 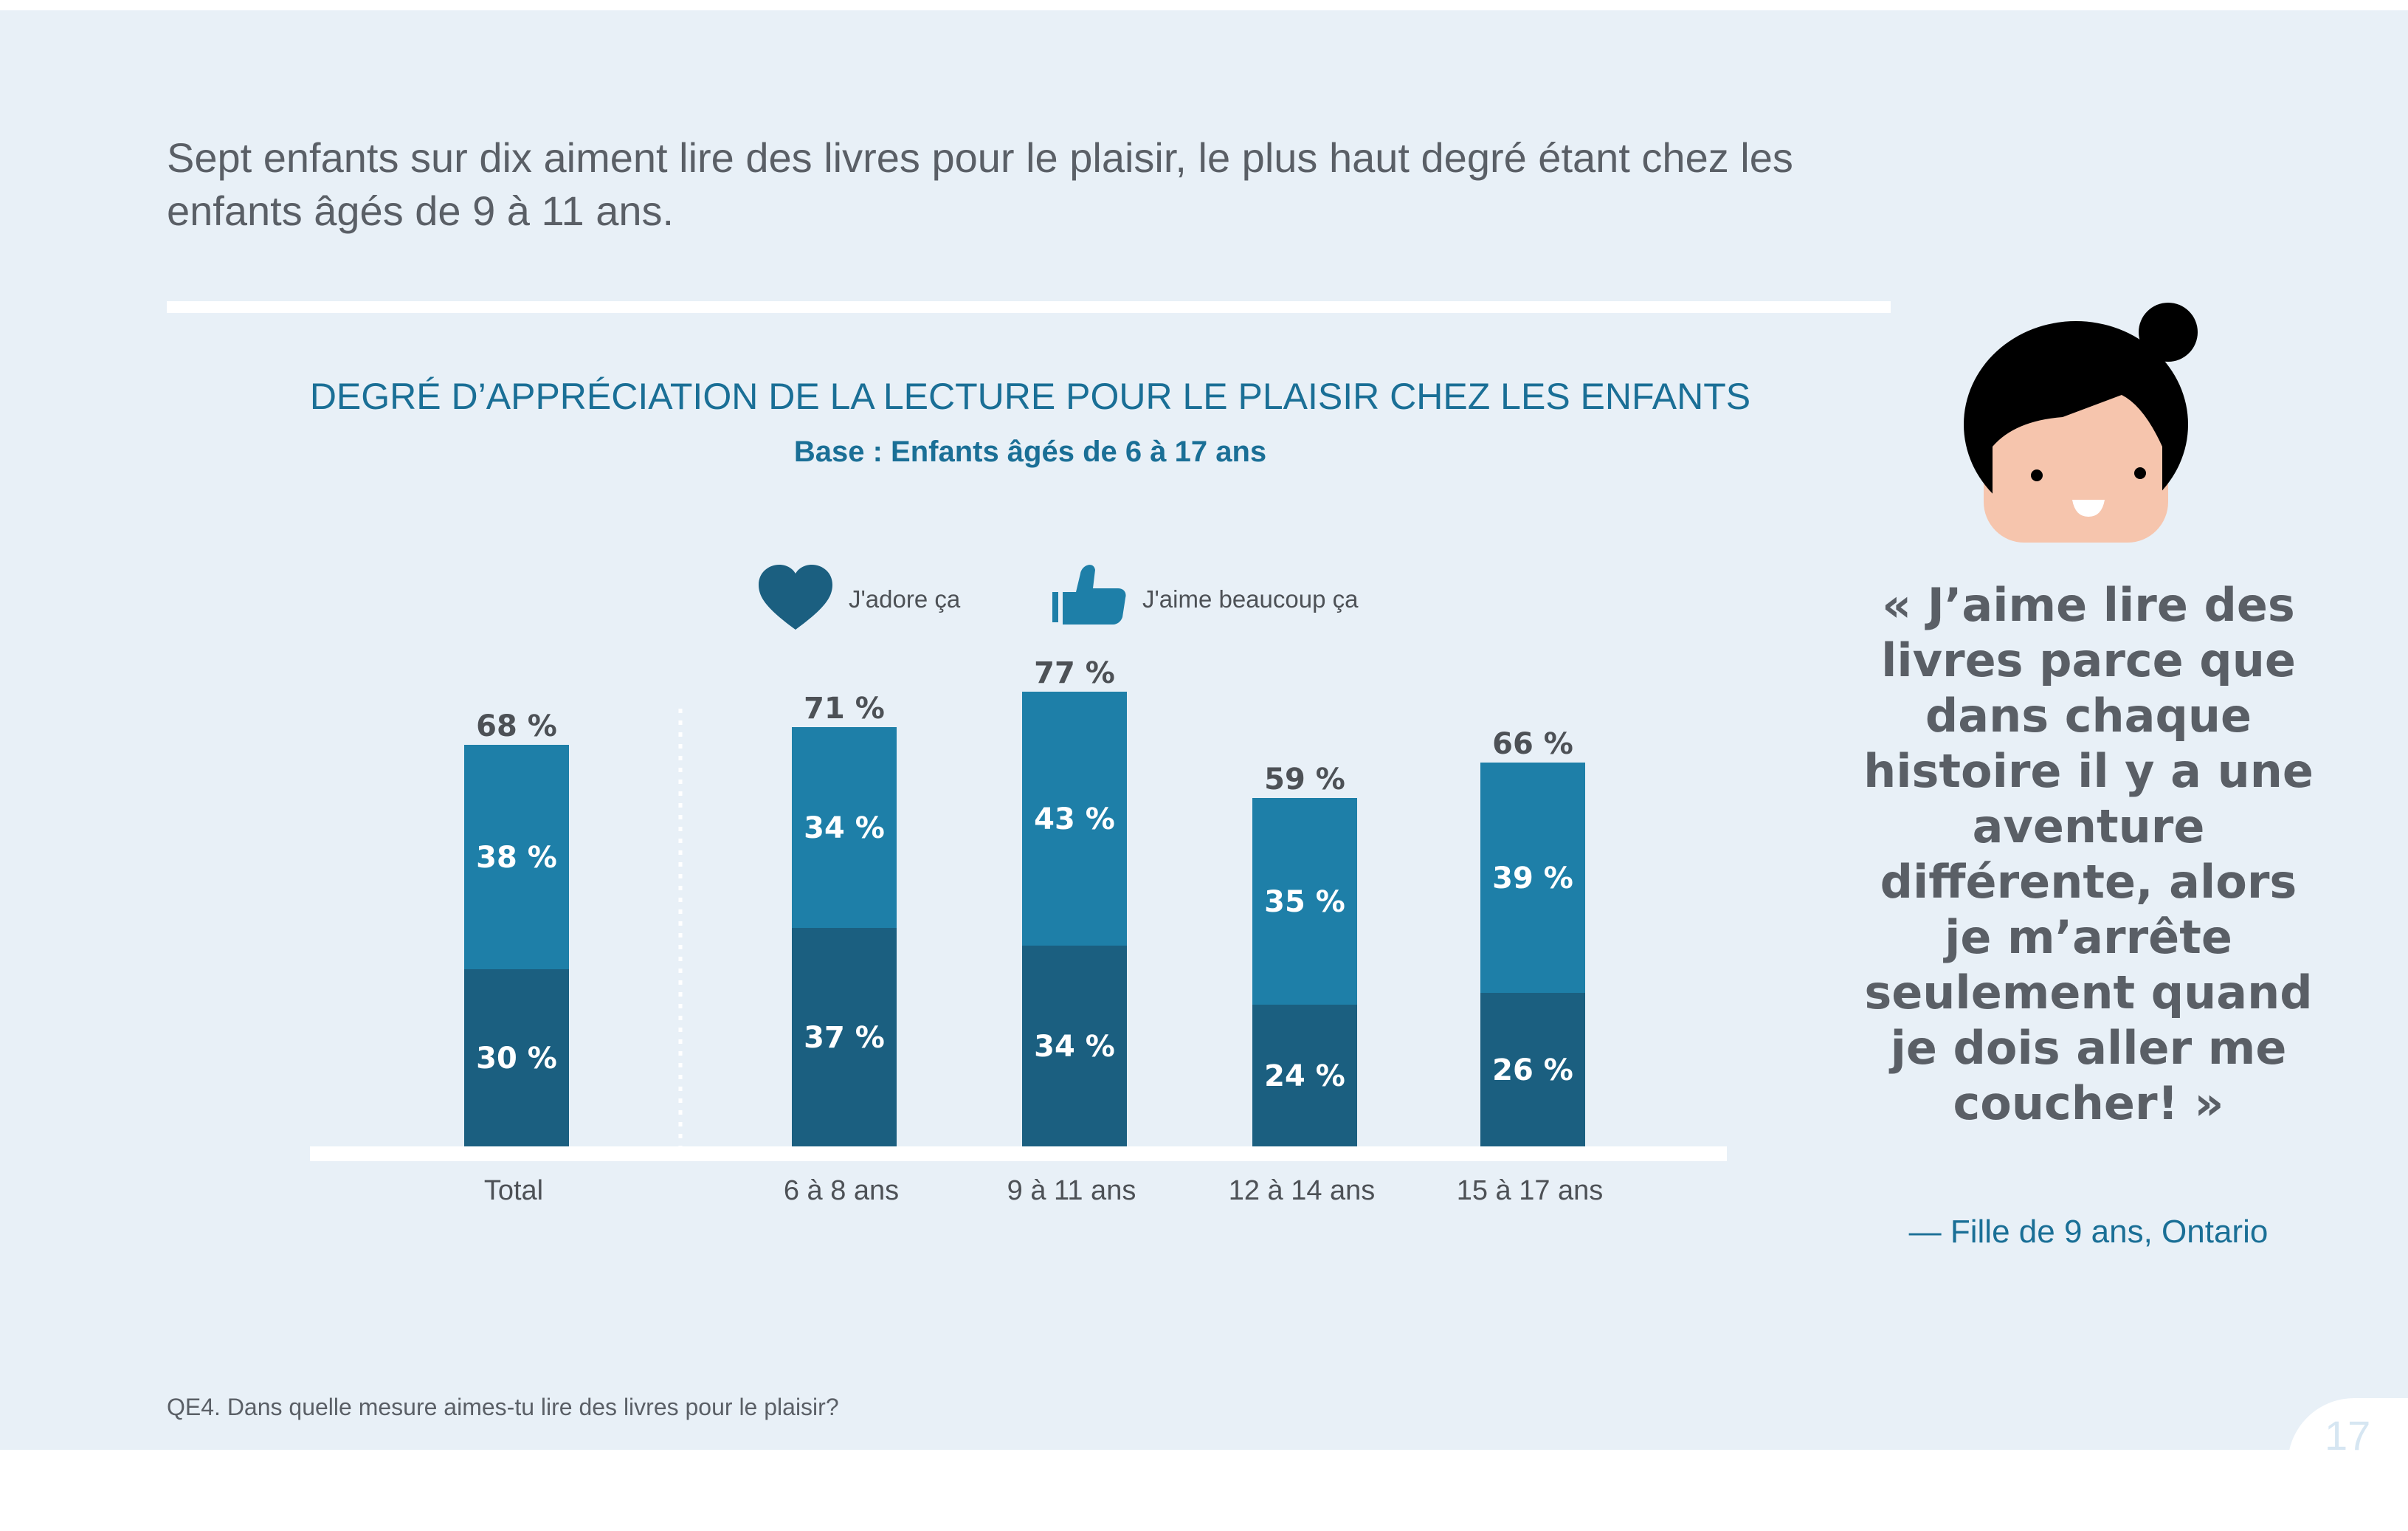 I want to click on bar-value-label: 39 %, so click(x=1533, y=878).